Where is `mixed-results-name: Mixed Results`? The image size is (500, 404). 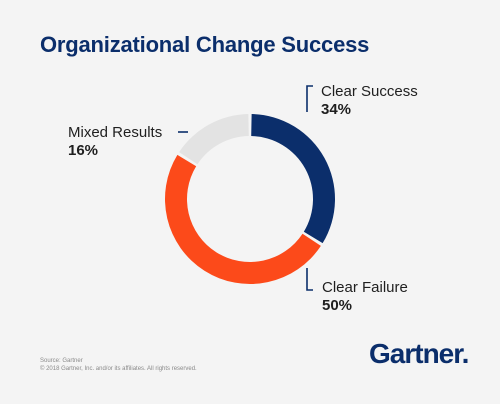 mixed-results-name: Mixed Results is located at coordinates (115, 132).